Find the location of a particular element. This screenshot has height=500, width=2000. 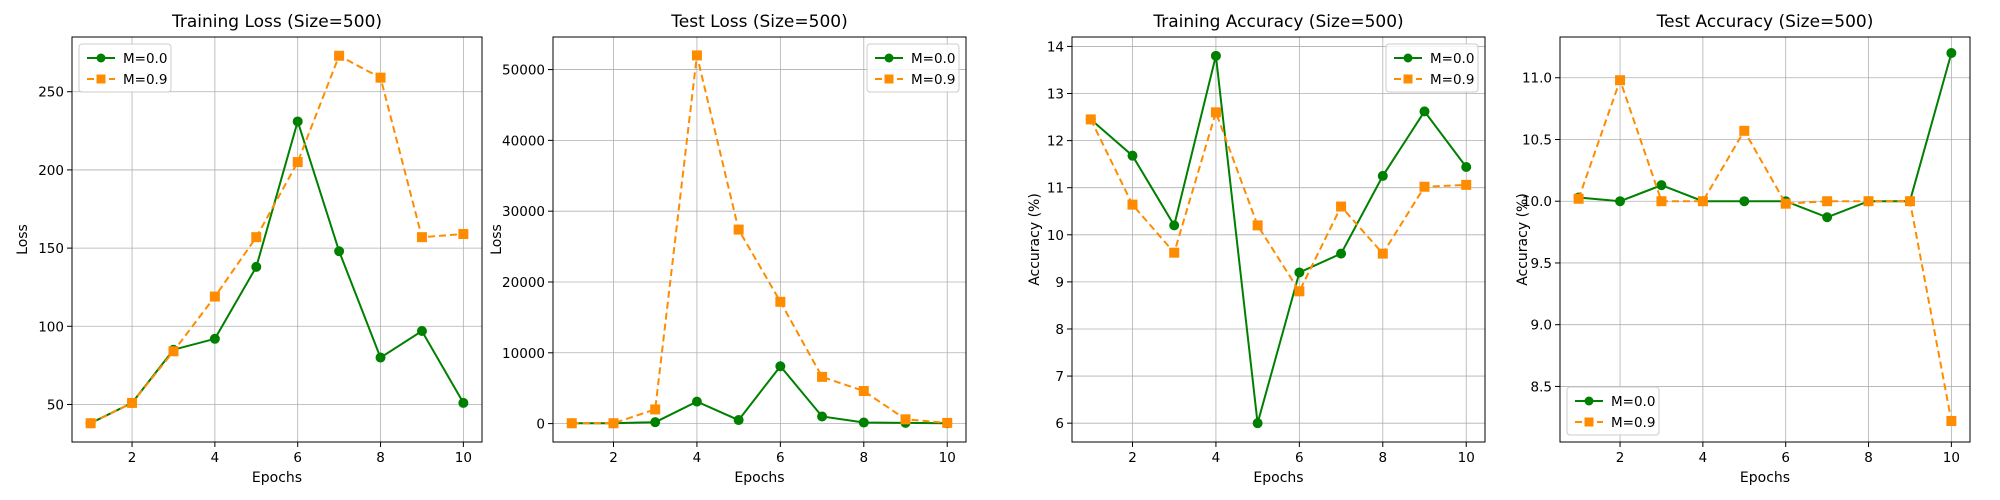

y-tick-label: 9.0 is located at coordinates (1541, 326).